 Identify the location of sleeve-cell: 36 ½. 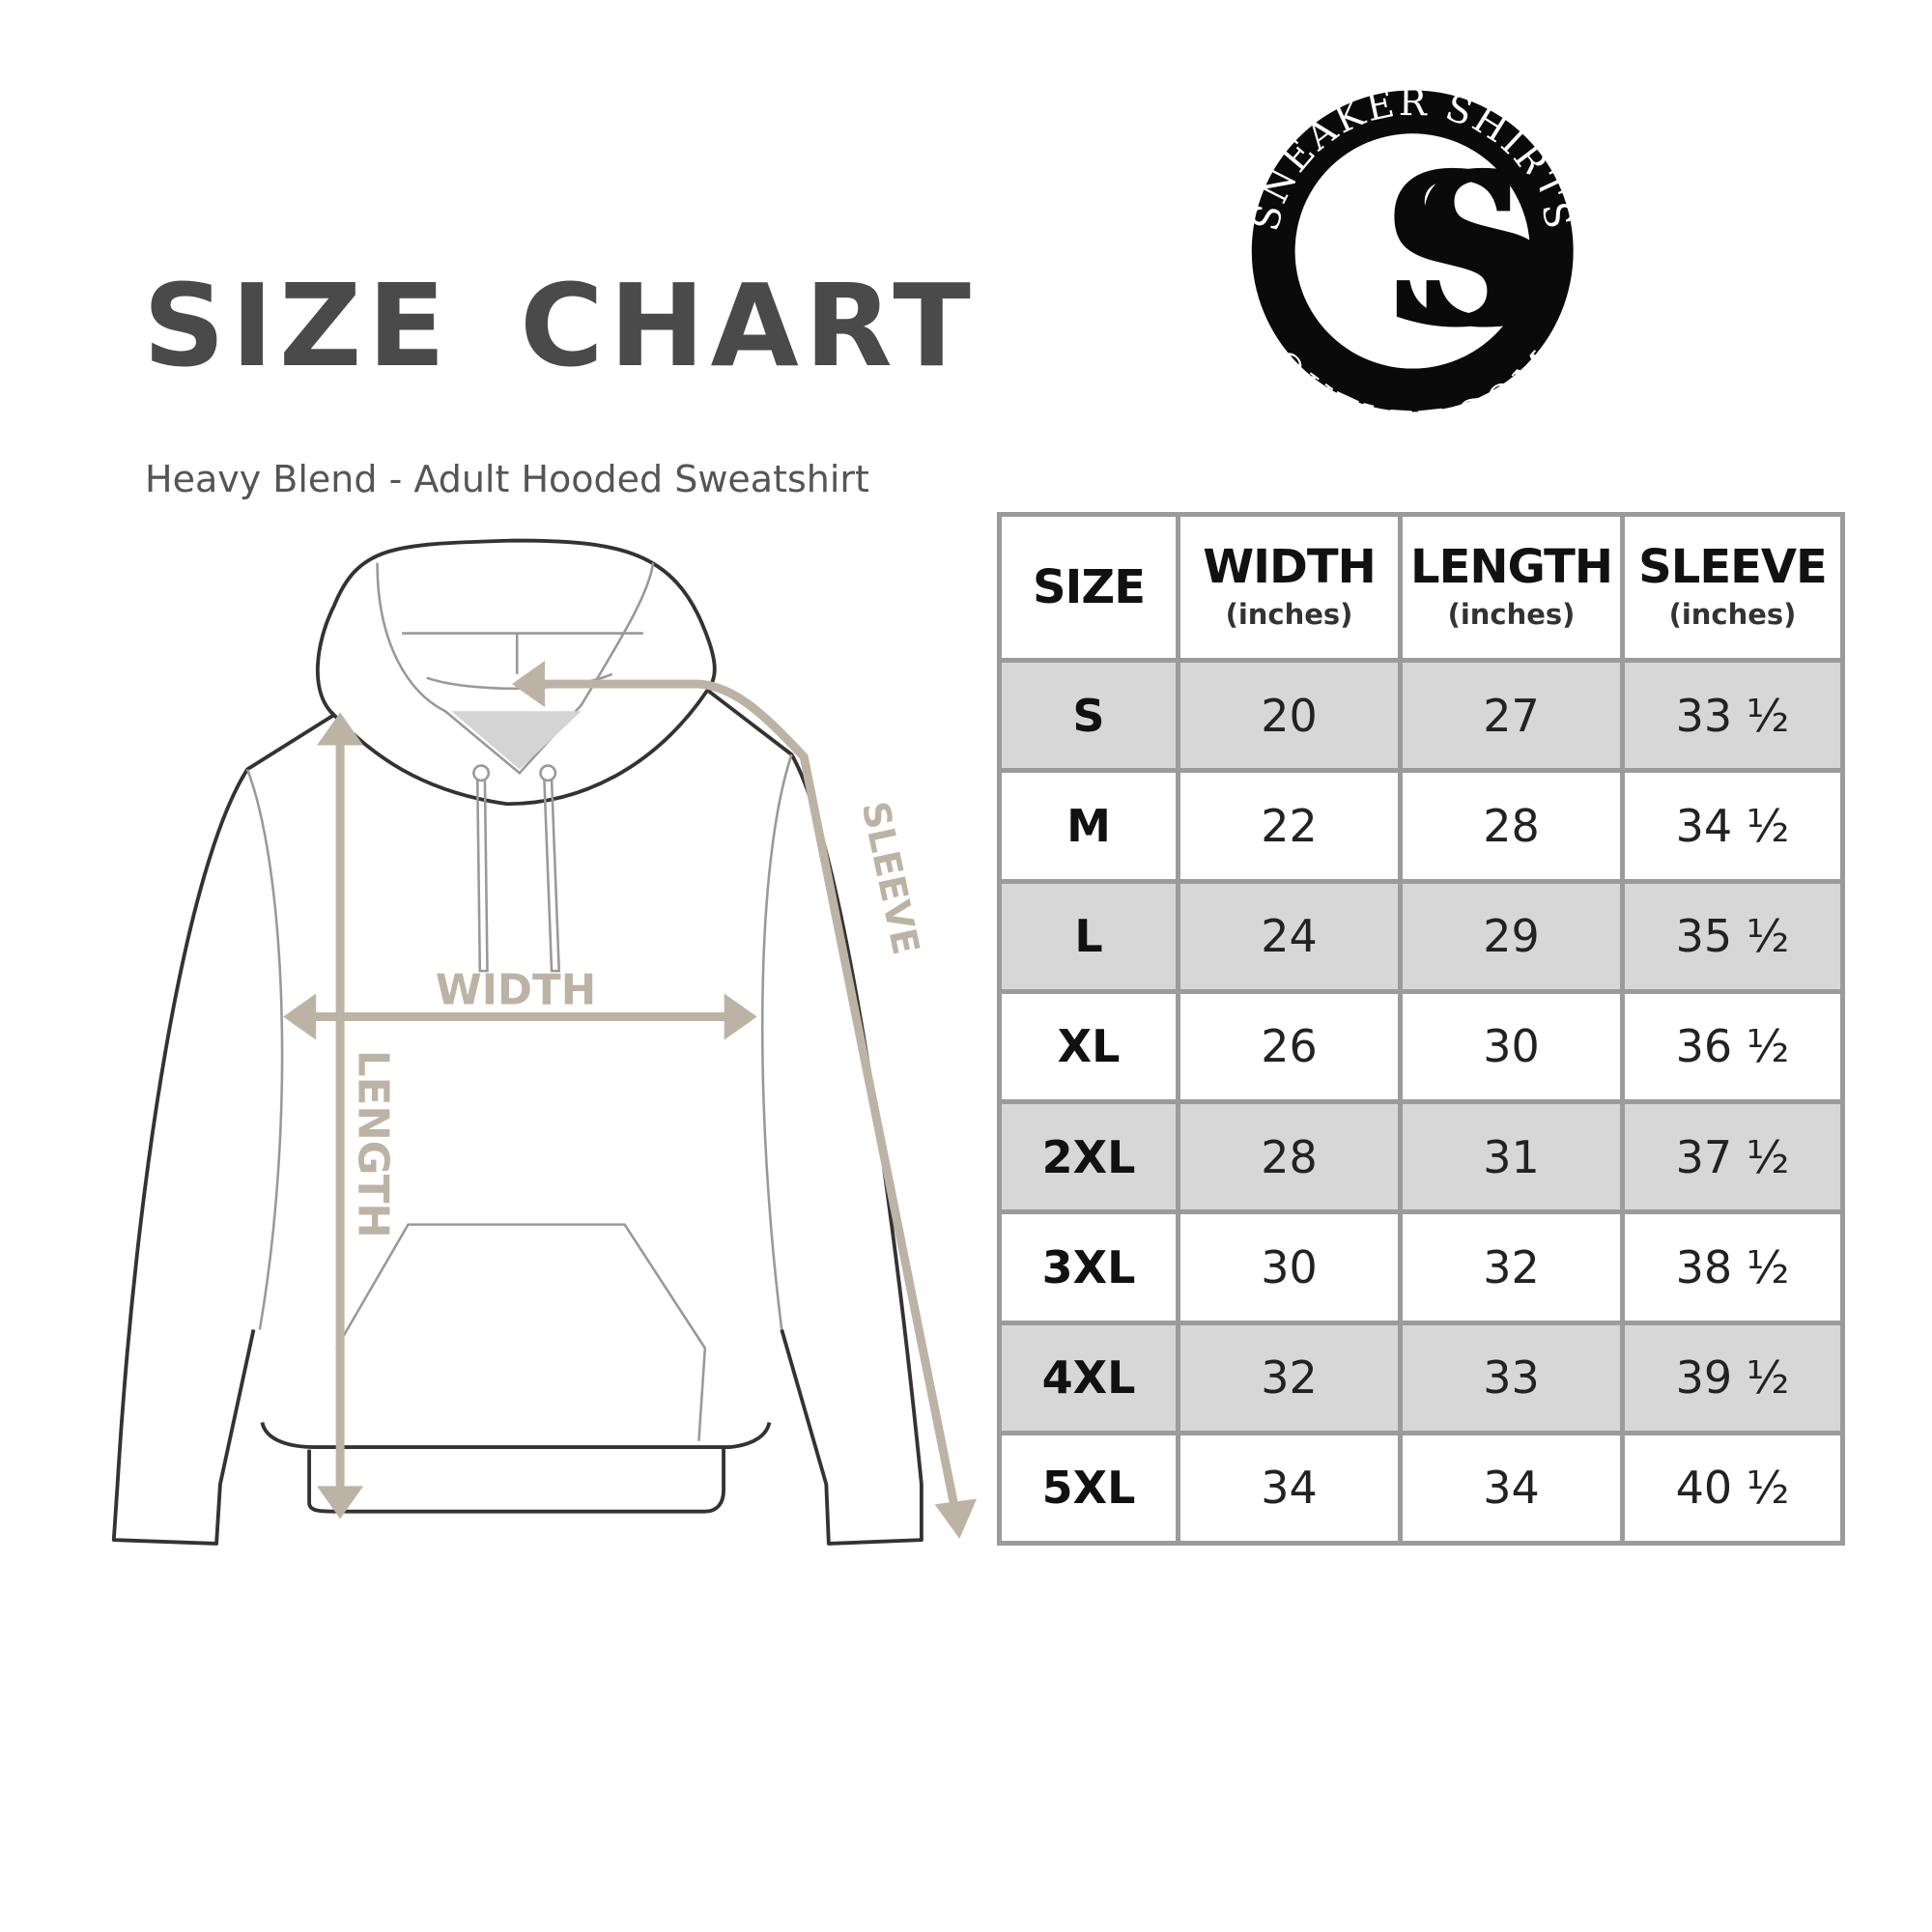
(1732, 1046).